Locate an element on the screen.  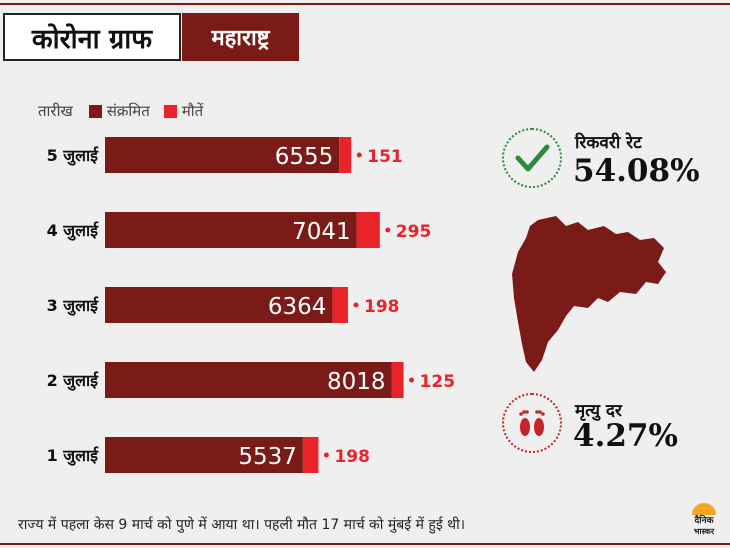
infected-value-label: 6364 is located at coordinates (297, 307).